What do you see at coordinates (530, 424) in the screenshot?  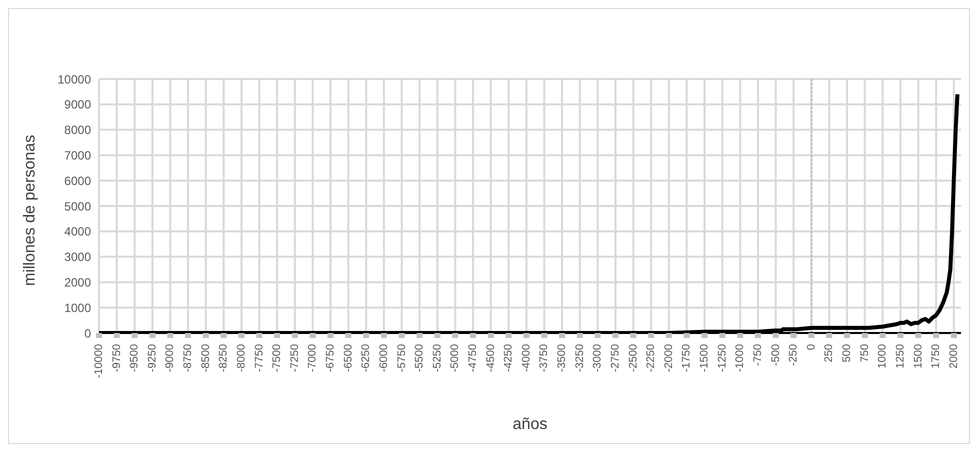 I see `x-axis-title: años` at bounding box center [530, 424].